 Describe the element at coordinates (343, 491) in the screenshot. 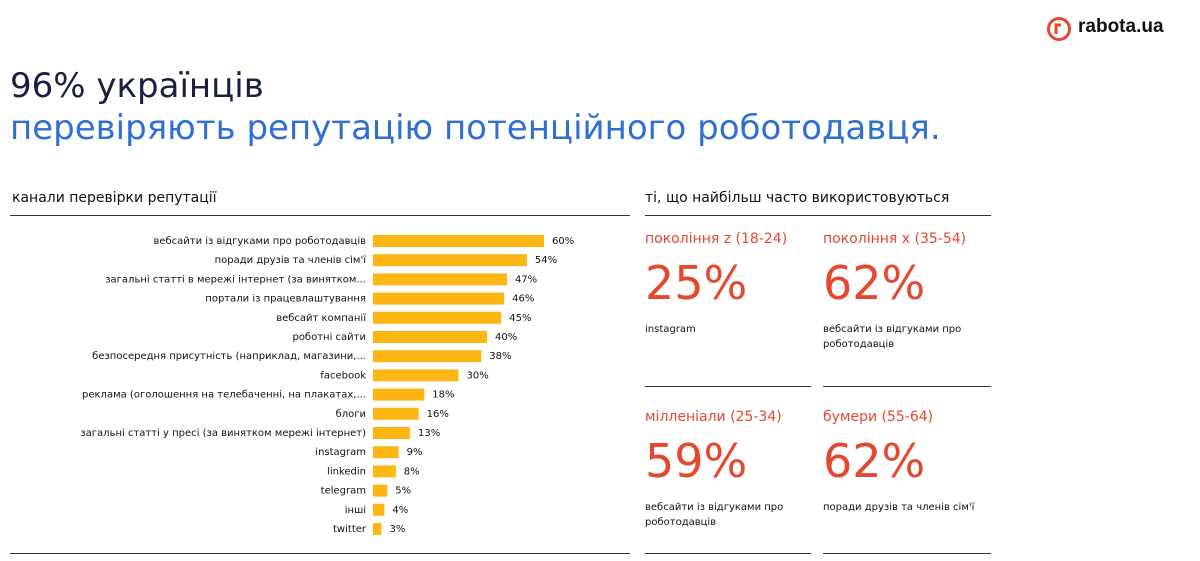

I see `category-label: telegram` at that location.